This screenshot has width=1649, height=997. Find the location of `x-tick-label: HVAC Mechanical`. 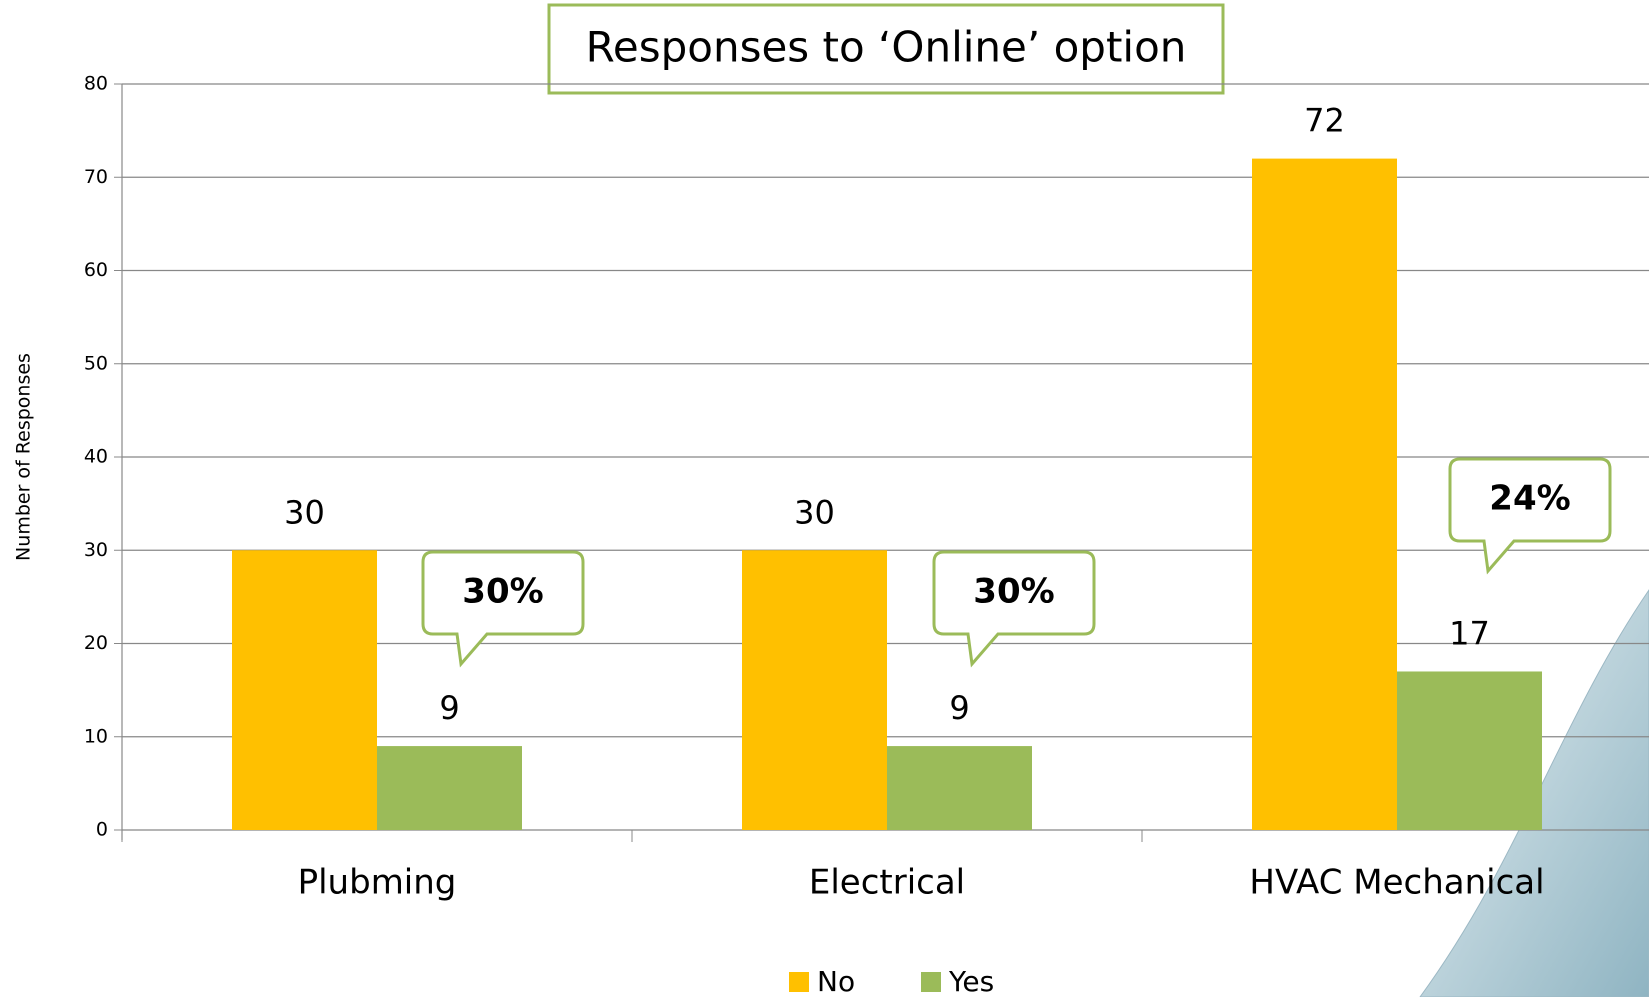

x-tick-label: HVAC Mechanical is located at coordinates (1396, 883).